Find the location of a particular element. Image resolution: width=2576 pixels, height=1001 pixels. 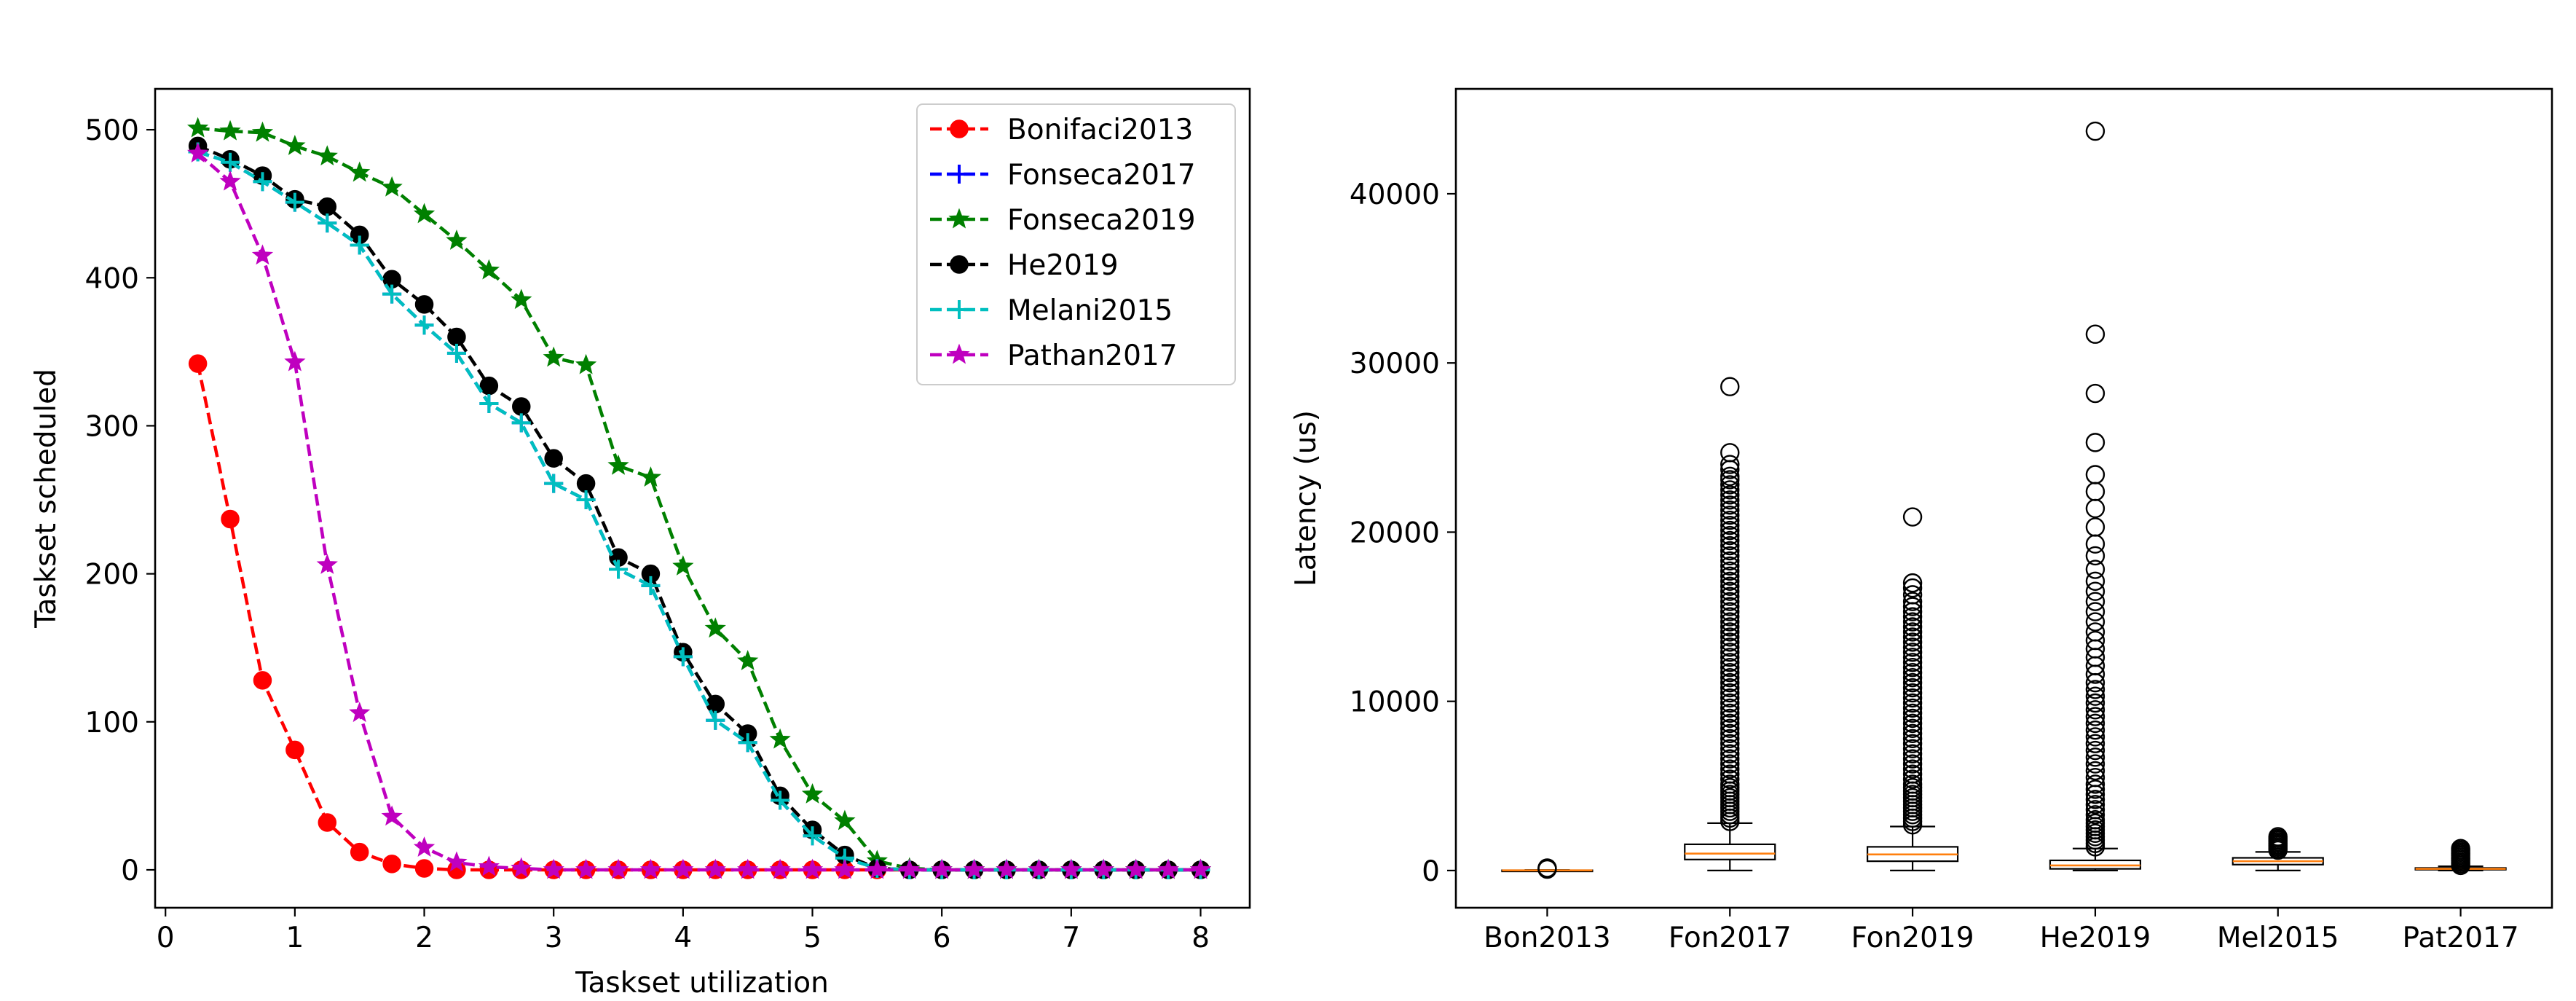

y-tick-label: 20000 is located at coordinates (1395, 533).